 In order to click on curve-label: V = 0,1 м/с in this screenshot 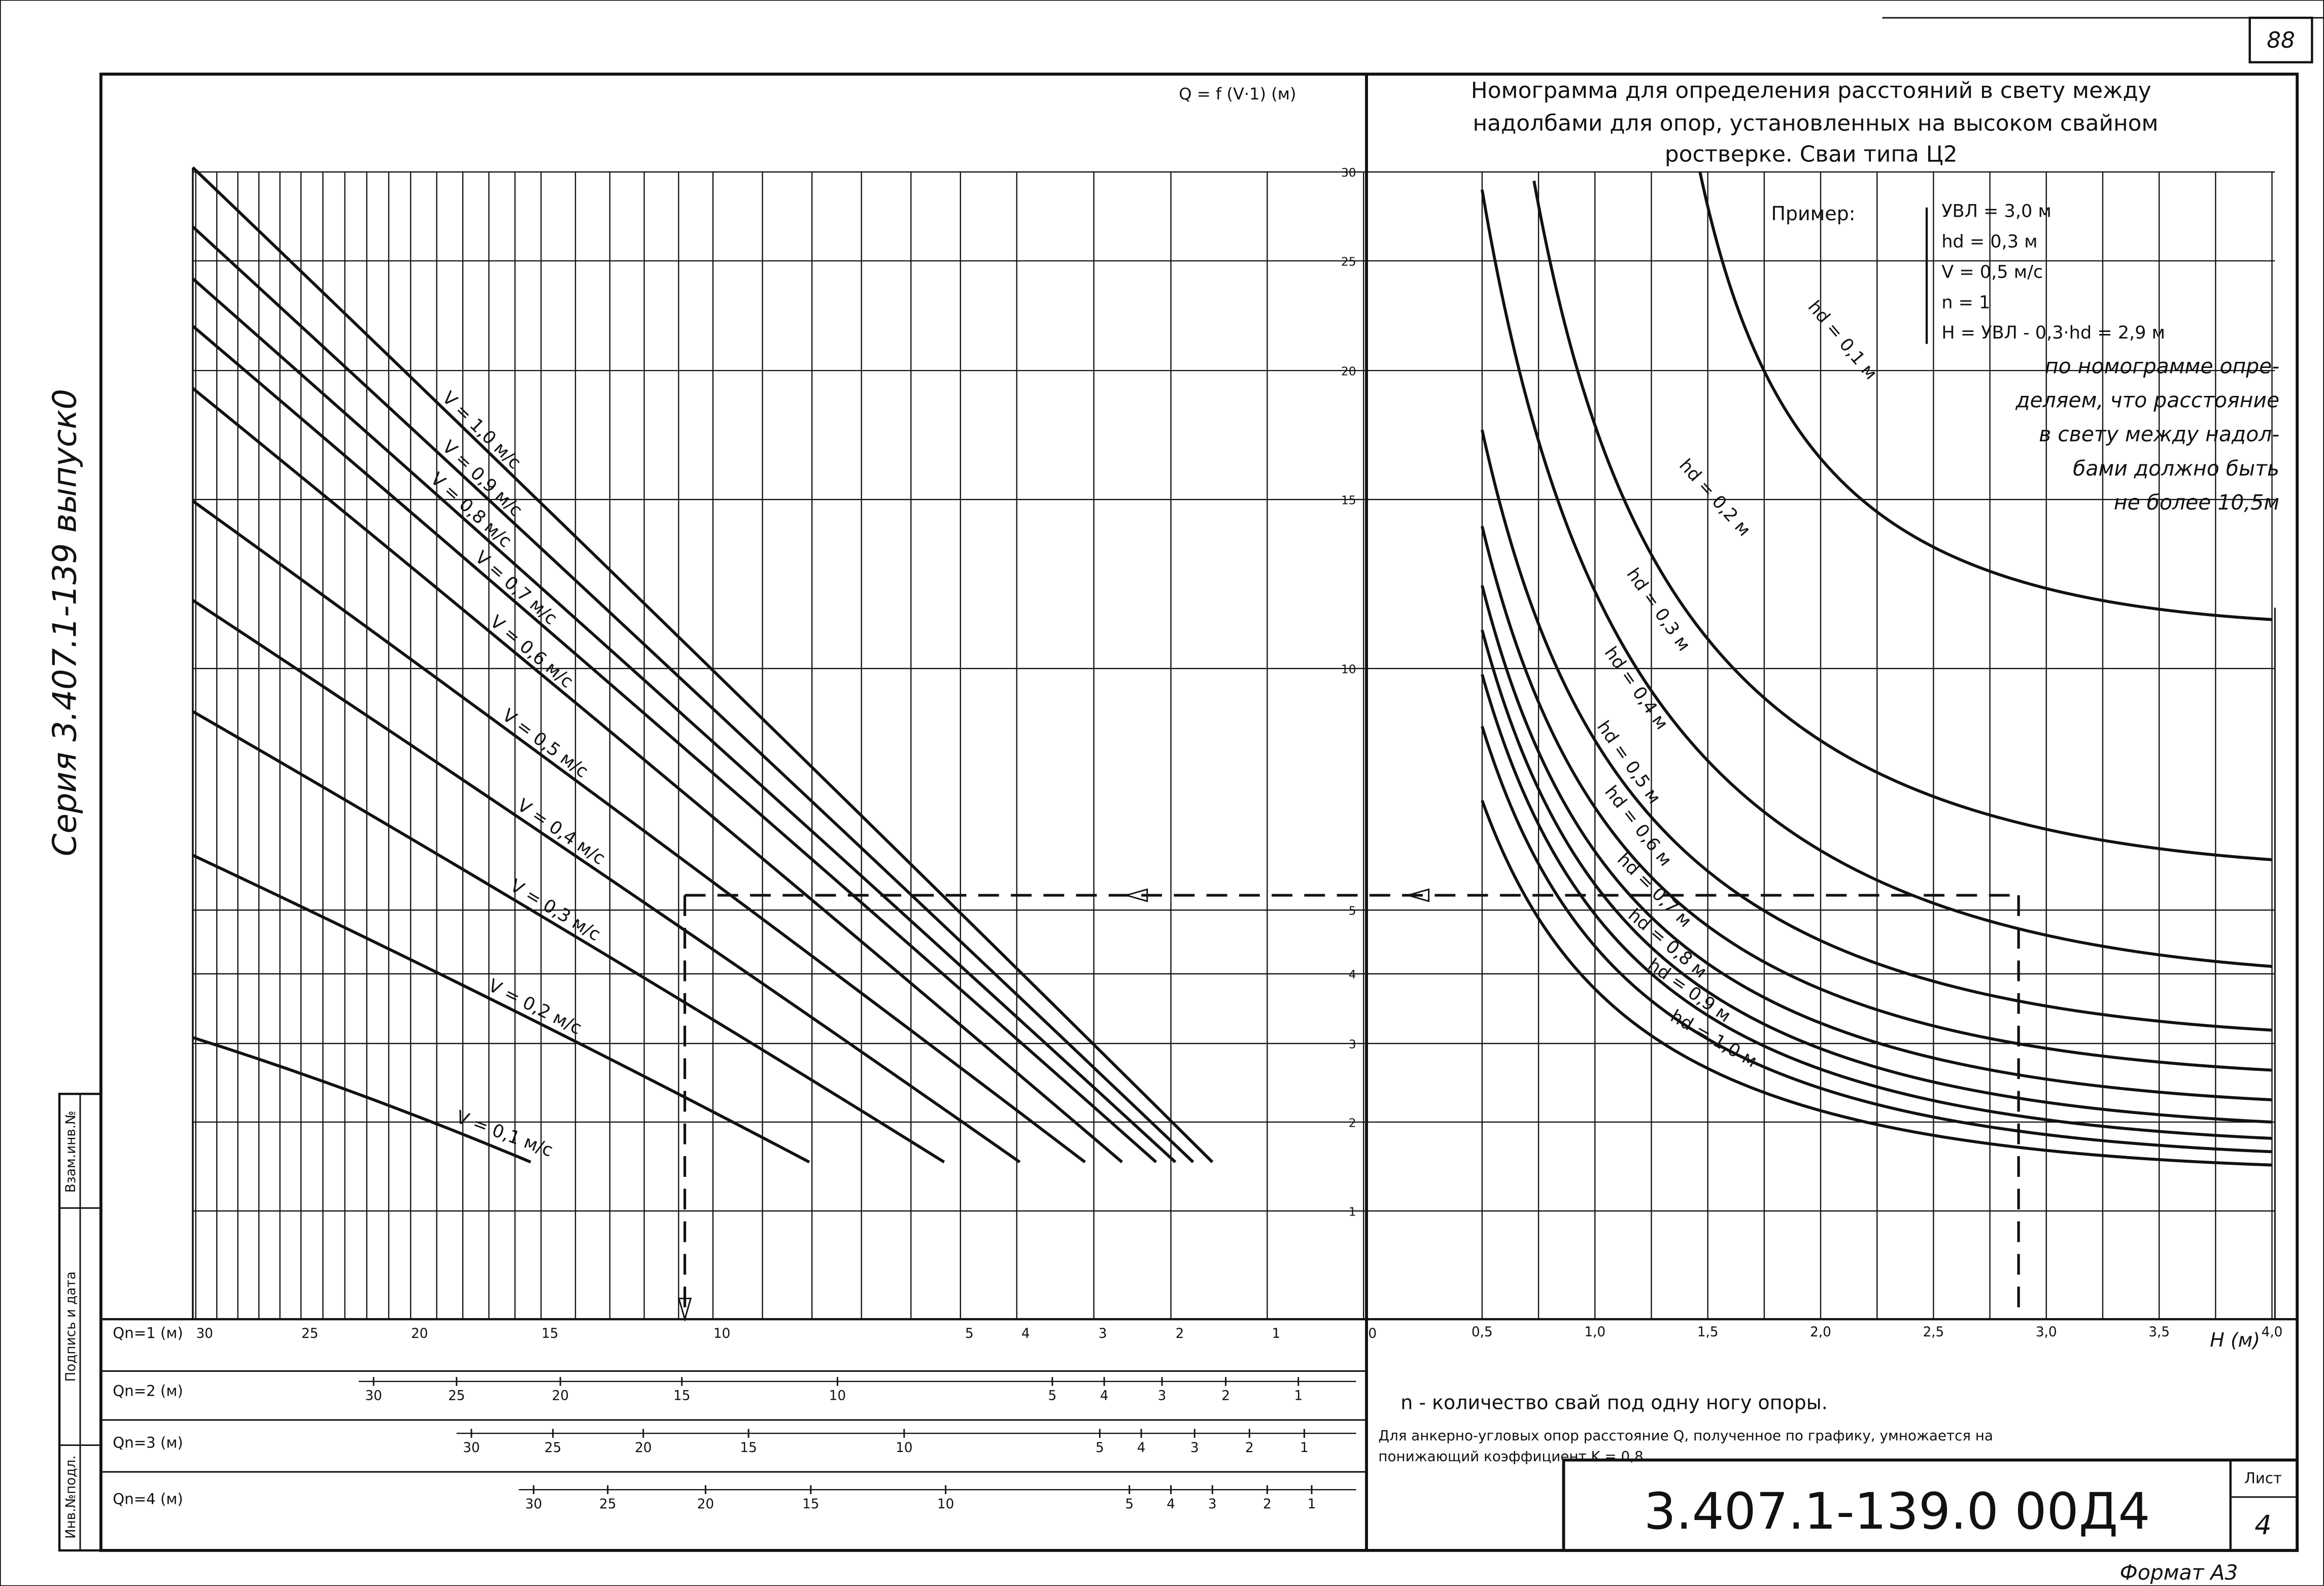, I will do `click(504, 1133)`.